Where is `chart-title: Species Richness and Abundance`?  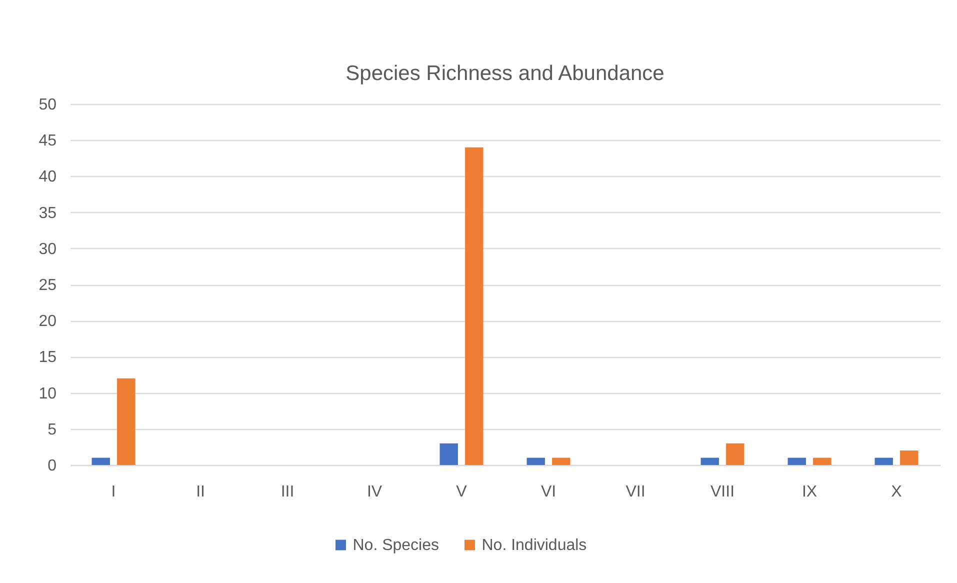
chart-title: Species Richness and Abundance is located at coordinates (505, 73).